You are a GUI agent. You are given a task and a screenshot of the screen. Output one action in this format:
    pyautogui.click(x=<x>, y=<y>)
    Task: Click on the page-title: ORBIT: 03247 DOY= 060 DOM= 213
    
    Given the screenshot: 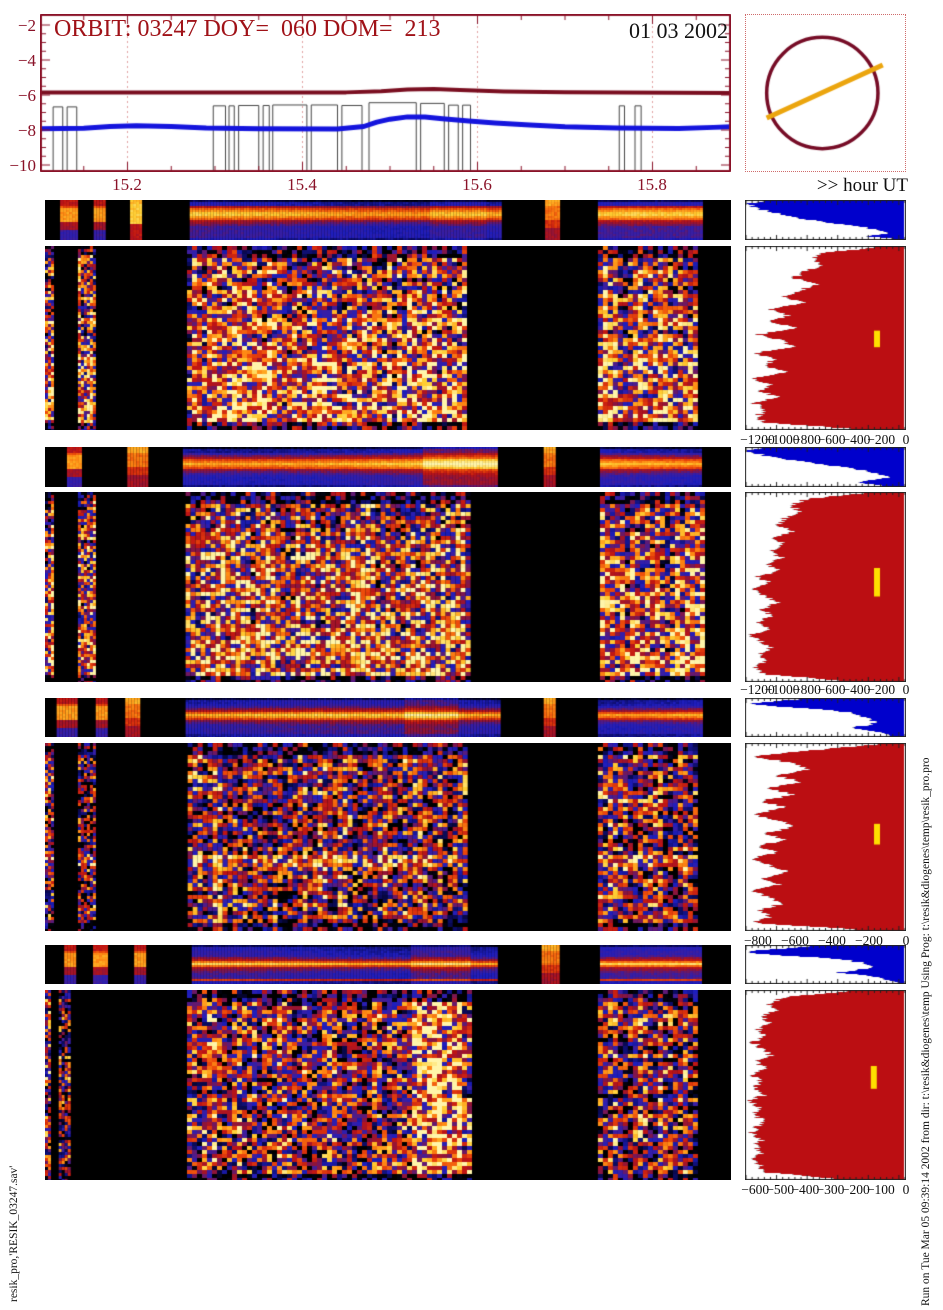 What is the action you would take?
    pyautogui.click(x=247, y=29)
    